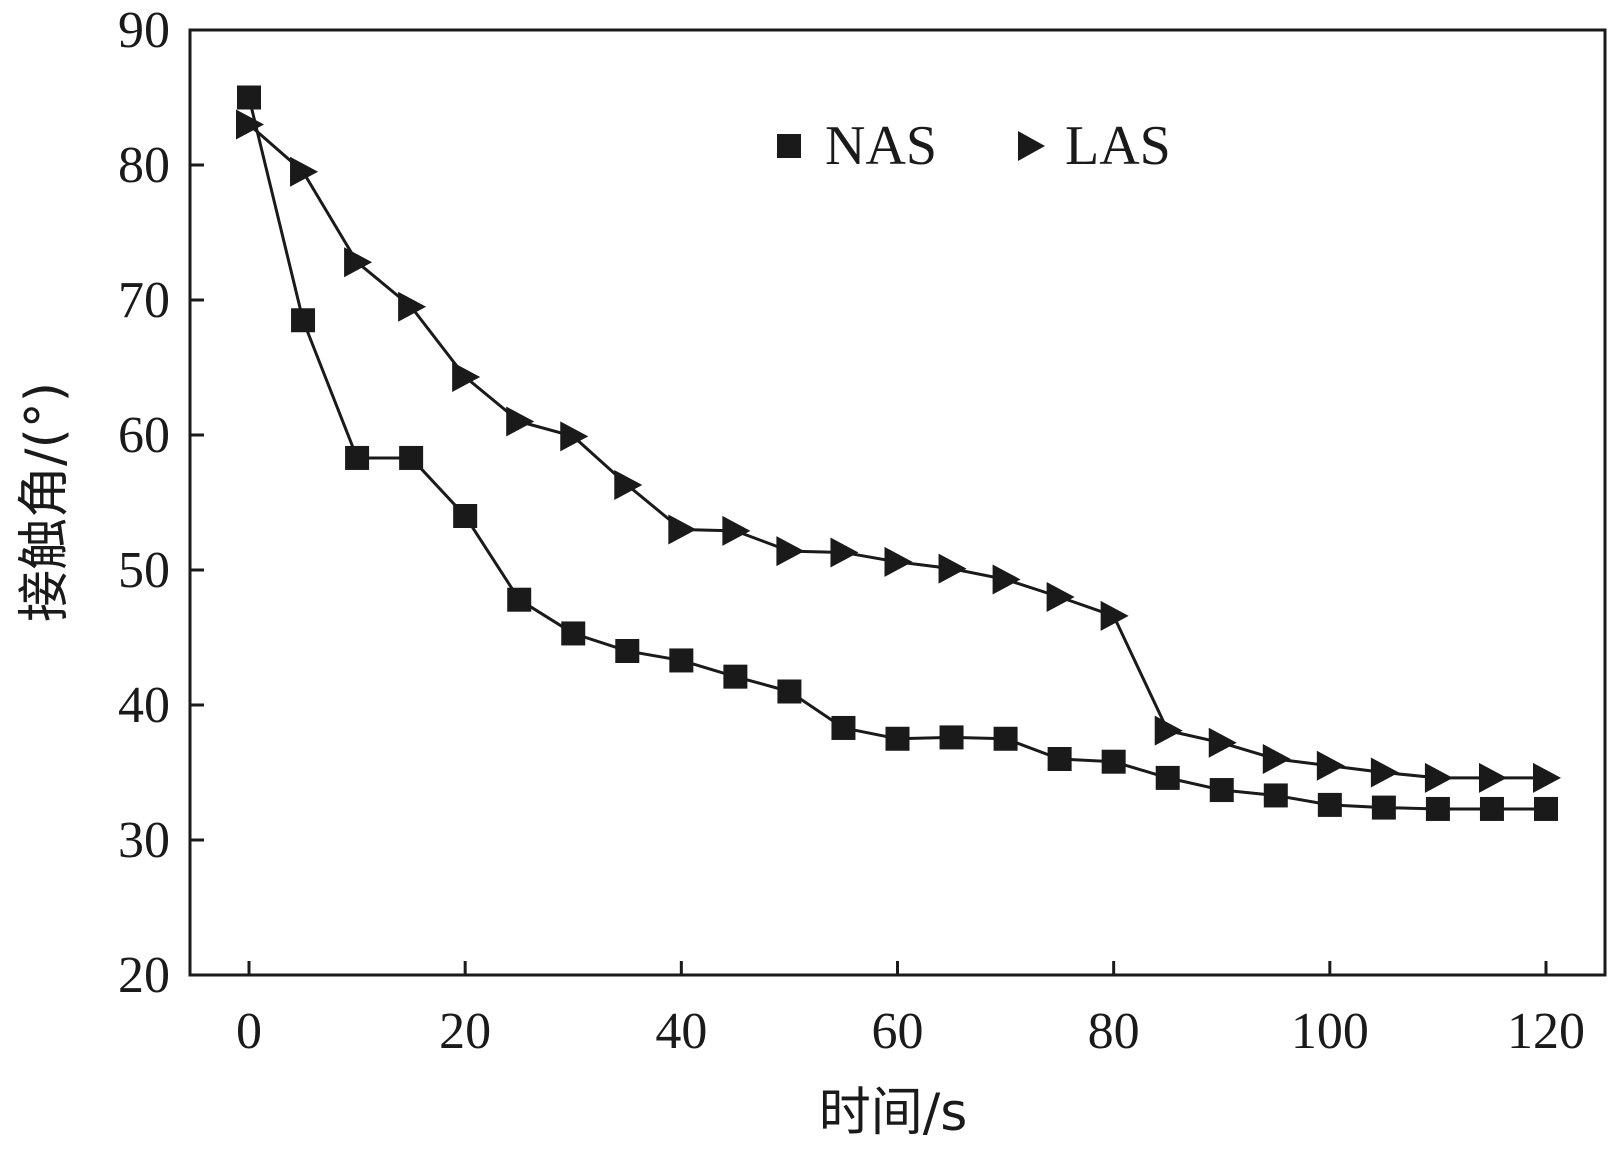  Describe the element at coordinates (1330, 1031) in the screenshot. I see `x-tick-label: 100` at that location.